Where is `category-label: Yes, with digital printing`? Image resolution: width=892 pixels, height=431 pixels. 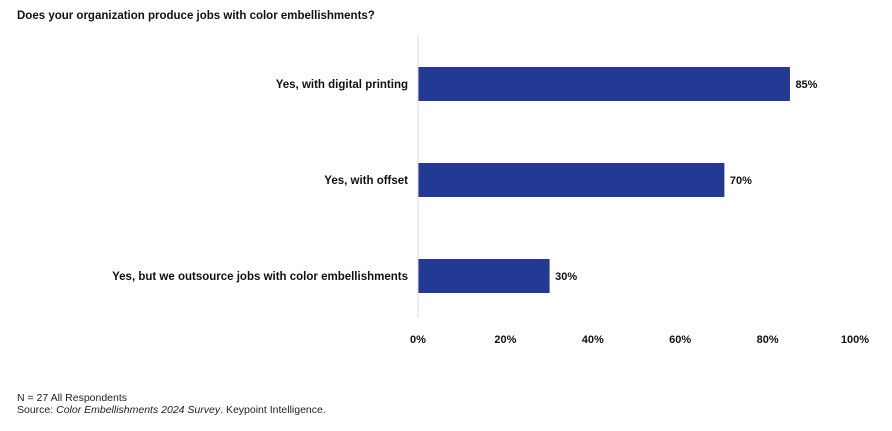
category-label: Yes, with digital printing is located at coordinates (342, 85).